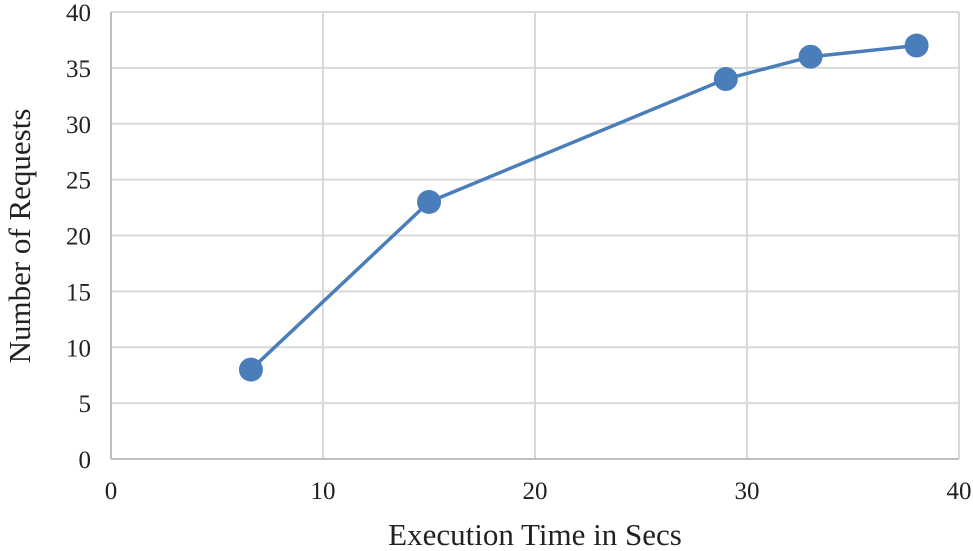  What do you see at coordinates (85, 404) in the screenshot?
I see `y-tick-label: 5` at bounding box center [85, 404].